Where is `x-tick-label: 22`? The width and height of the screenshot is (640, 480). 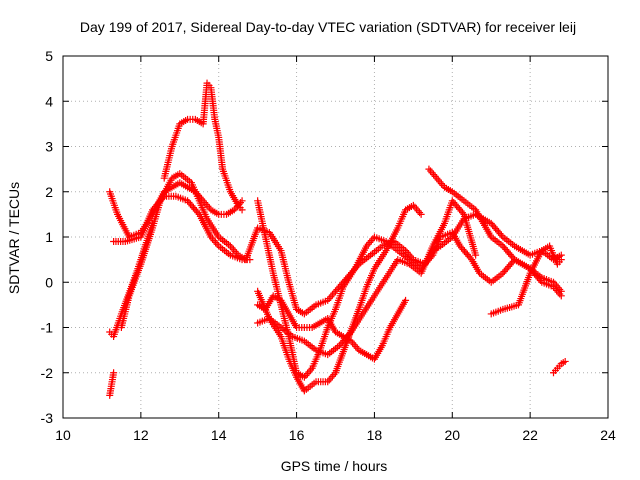 x-tick-label: 22 is located at coordinates (530, 435).